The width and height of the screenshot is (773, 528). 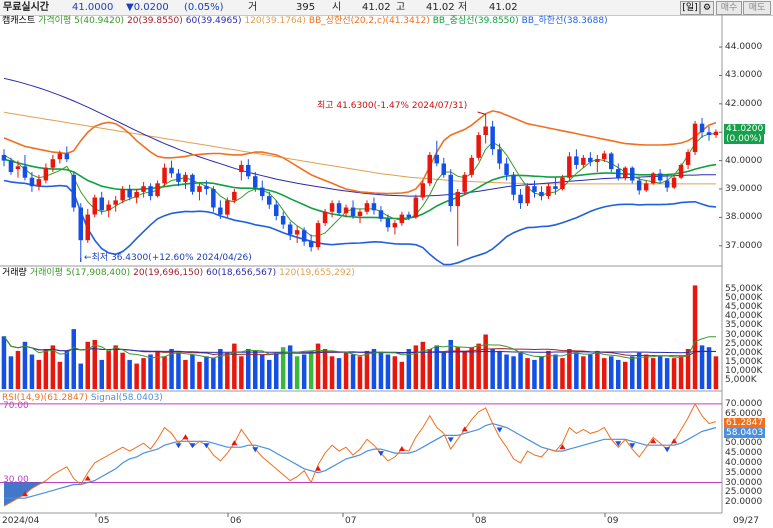 What do you see at coordinates (155, 21) in the screenshot?
I see `legend-ma20: 20(39.8550)` at bounding box center [155, 21].